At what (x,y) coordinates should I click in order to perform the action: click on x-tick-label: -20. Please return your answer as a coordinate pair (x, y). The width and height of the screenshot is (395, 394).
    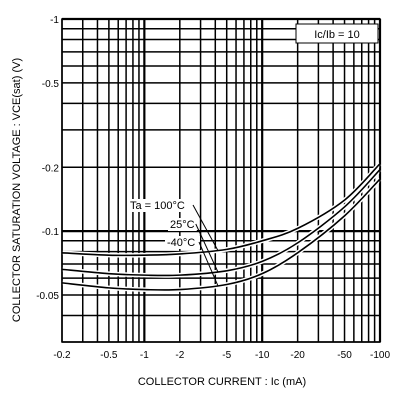
    Looking at the image, I should click on (297, 355).